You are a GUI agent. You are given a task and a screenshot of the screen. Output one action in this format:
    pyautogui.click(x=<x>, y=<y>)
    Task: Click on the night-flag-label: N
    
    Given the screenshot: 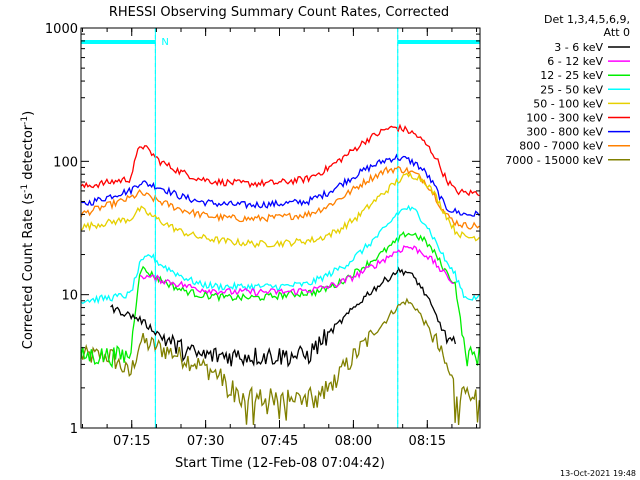 What is the action you would take?
    pyautogui.click(x=164, y=42)
    